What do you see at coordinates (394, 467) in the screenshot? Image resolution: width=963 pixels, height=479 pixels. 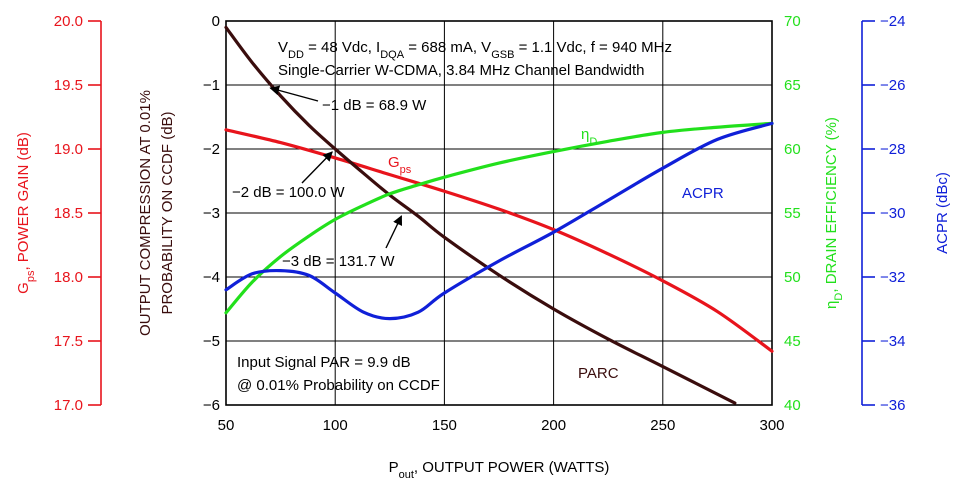 I see `x-axis-label-main: P` at bounding box center [394, 467].